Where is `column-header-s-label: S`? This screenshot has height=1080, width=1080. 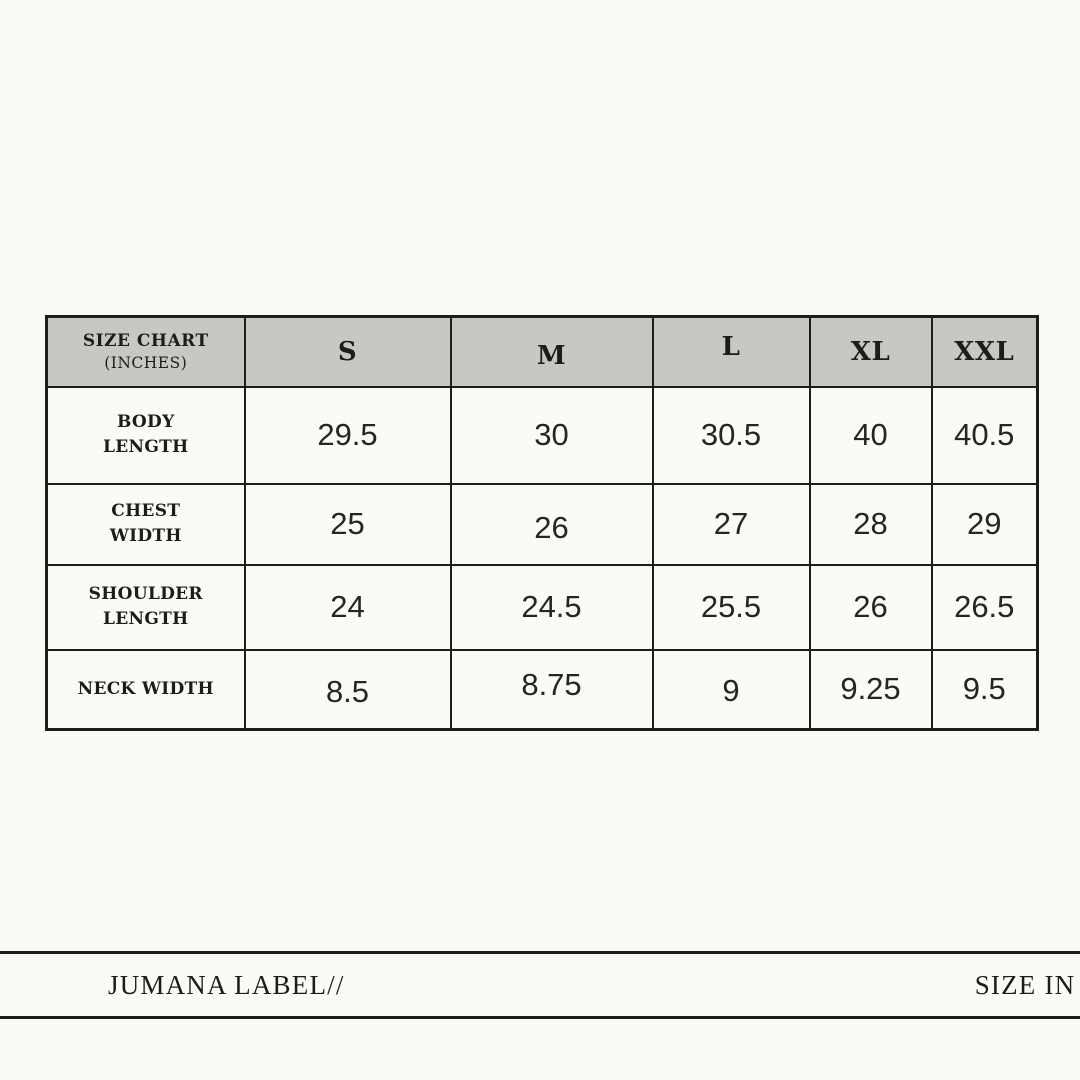 column-header-s-label: S is located at coordinates (347, 351).